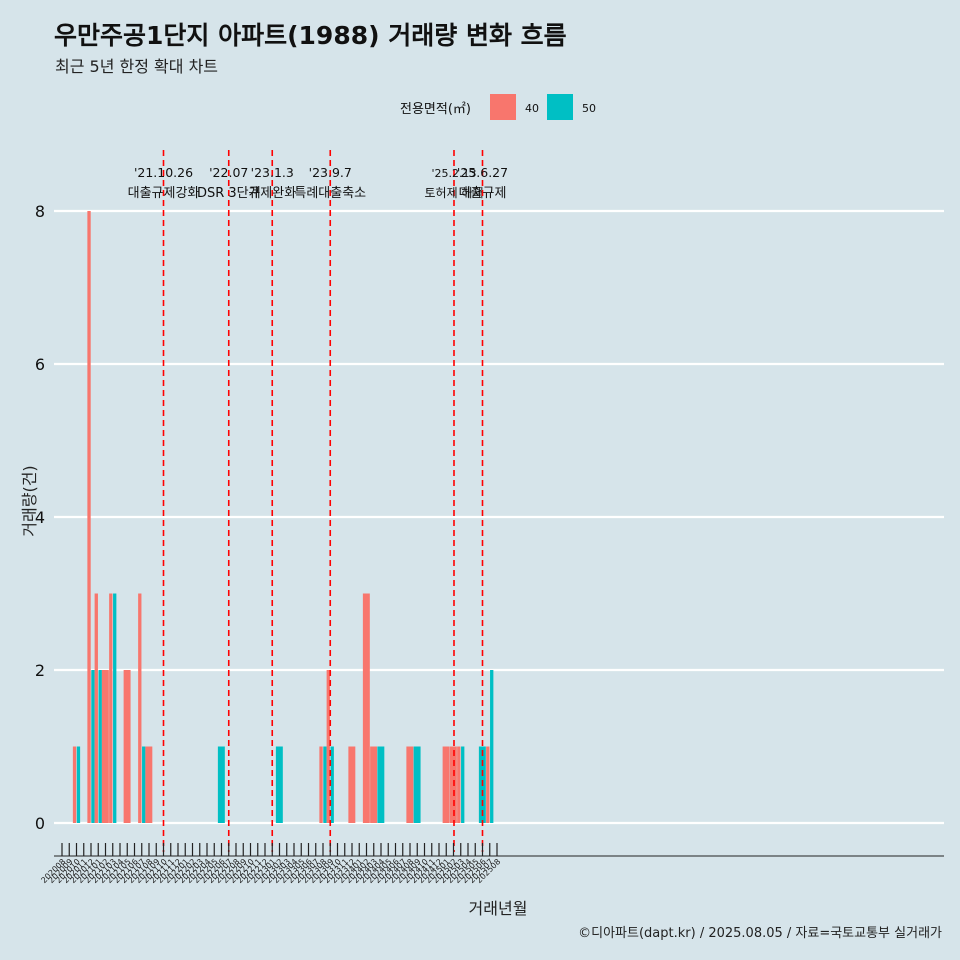  What do you see at coordinates (40, 670) in the screenshot?
I see `y-tick-label: 2` at bounding box center [40, 670].